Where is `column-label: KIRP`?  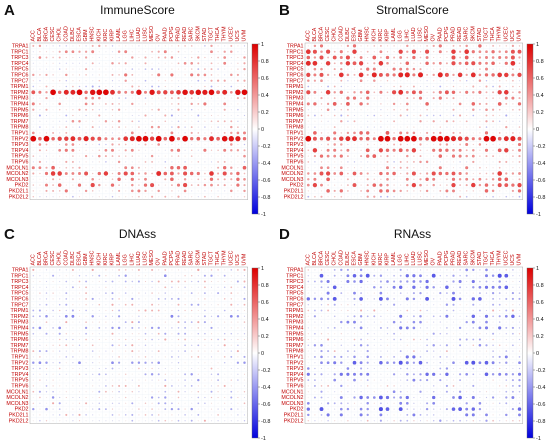
column-label: KIRP is located at coordinates (112, 259).